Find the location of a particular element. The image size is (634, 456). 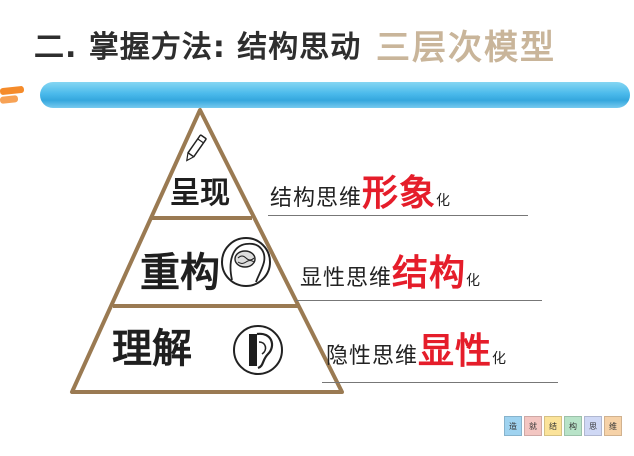

statement-highlight: 结构 is located at coordinates (429, 273).